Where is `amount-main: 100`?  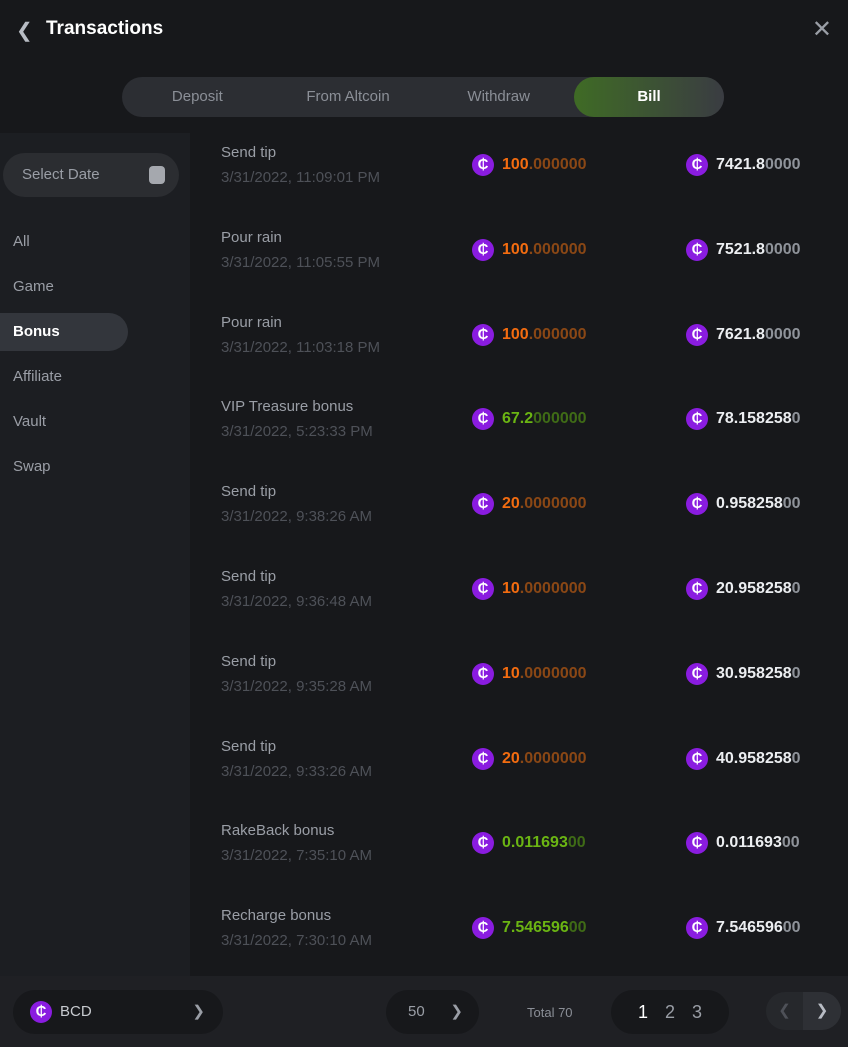 amount-main: 100 is located at coordinates (515, 250).